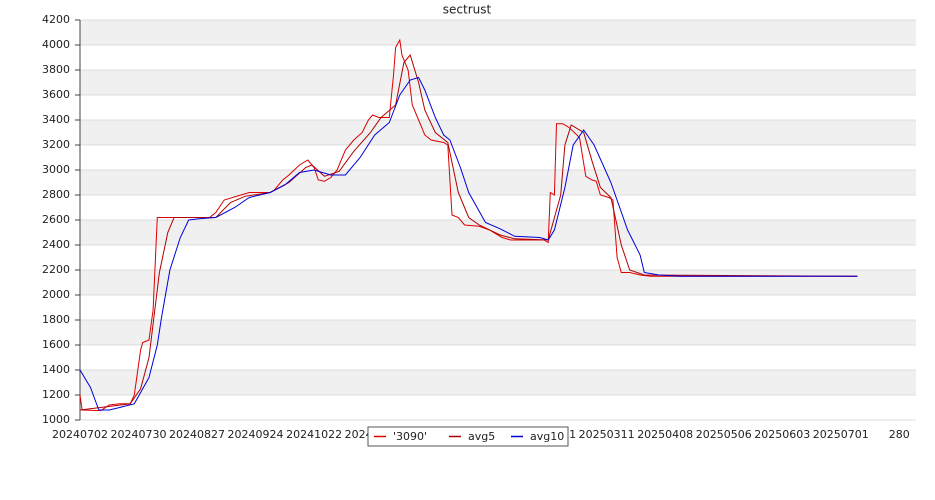  I want to click on y-tick-label: 2800, so click(56, 194).